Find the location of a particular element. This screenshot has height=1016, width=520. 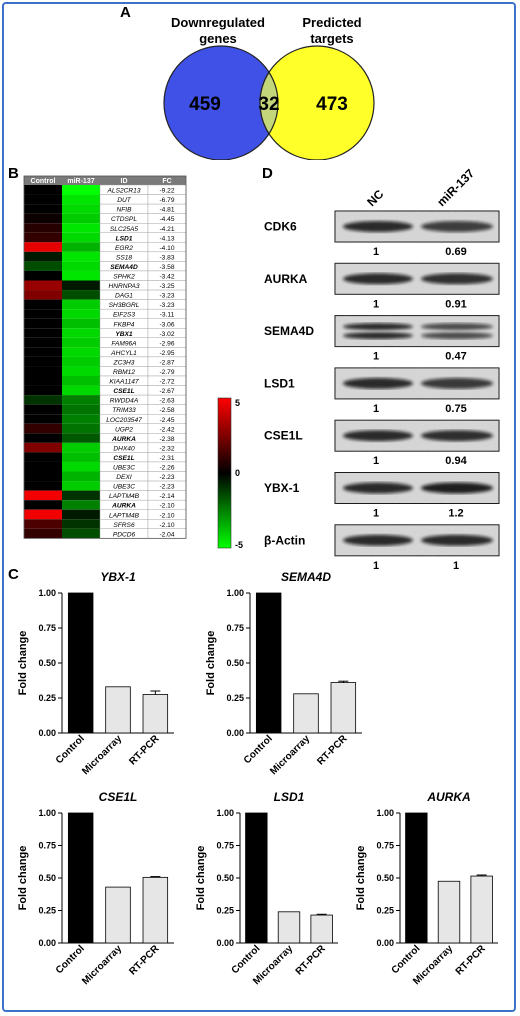

colorbar-label-max: 5 is located at coordinates (237, 403).